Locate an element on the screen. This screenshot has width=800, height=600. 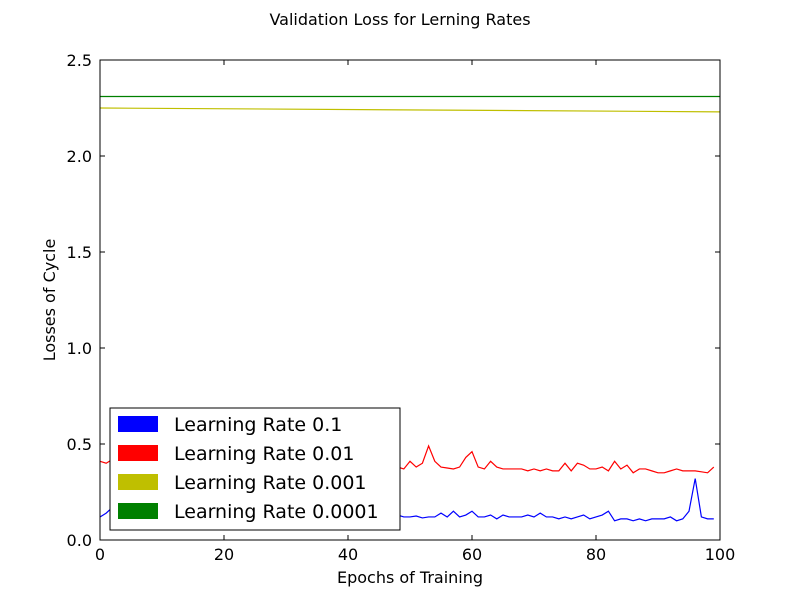
chart-title: Validation Loss for Lerning Rates is located at coordinates (399, 19).